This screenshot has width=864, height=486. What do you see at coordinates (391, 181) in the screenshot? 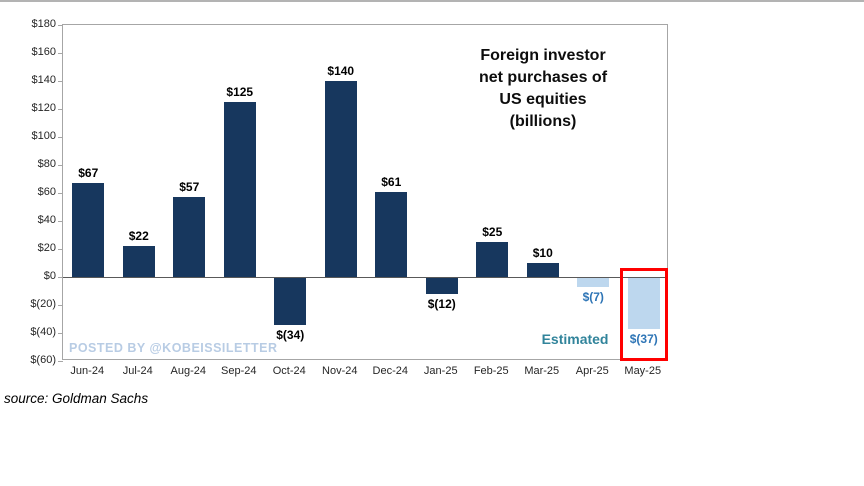
I see `bar-value-label: $61` at bounding box center [391, 181].